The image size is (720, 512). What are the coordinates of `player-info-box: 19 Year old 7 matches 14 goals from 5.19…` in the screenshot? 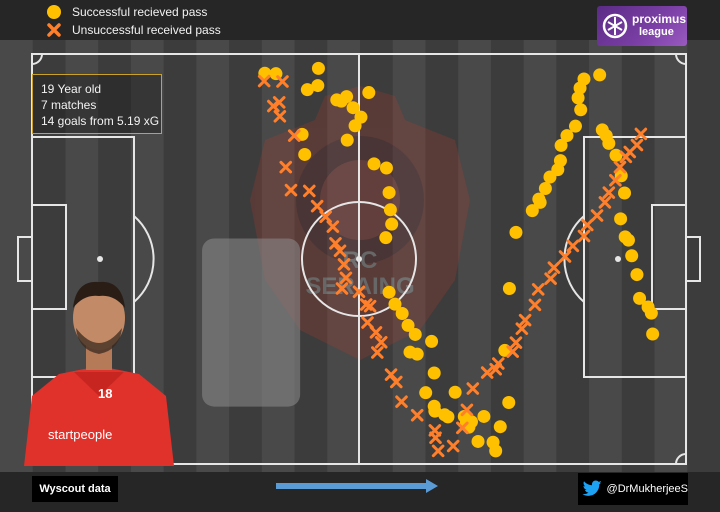 It's located at (97, 104).